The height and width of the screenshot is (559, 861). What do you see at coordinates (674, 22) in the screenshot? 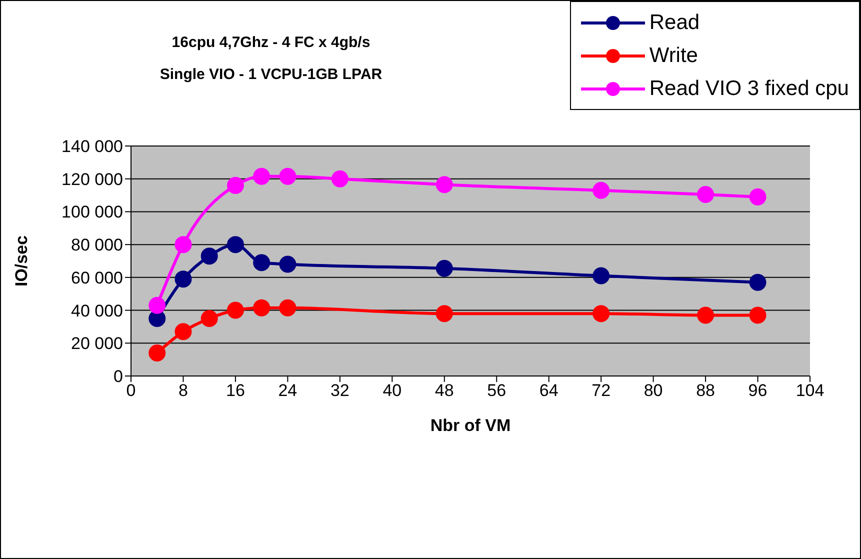
I see `legend-label: Read` at bounding box center [674, 22].